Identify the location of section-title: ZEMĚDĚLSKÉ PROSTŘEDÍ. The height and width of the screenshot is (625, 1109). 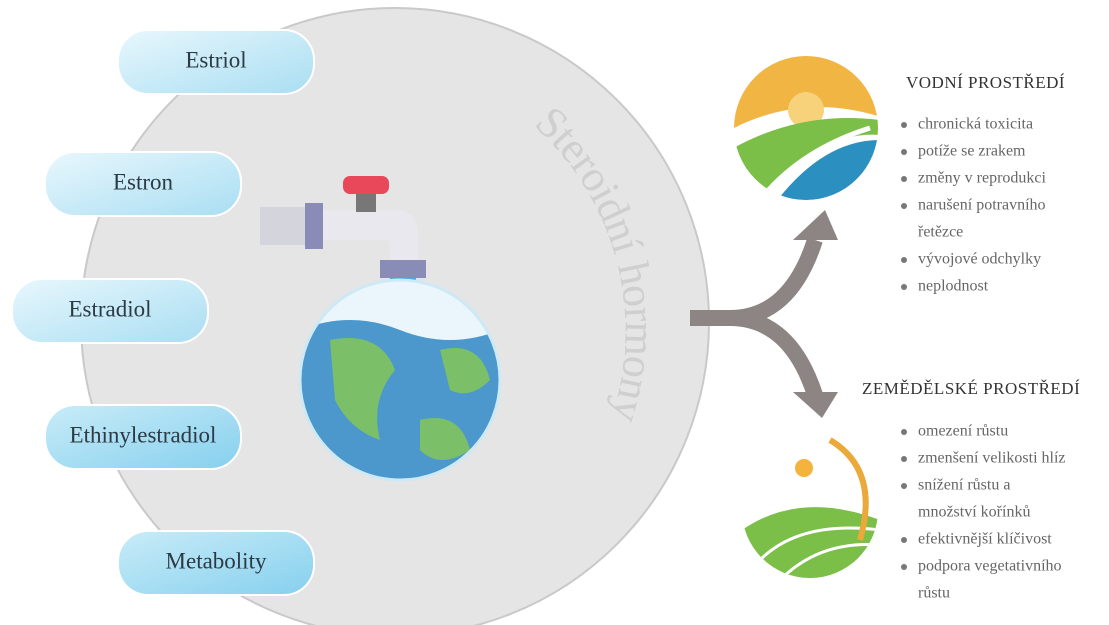
(971, 388).